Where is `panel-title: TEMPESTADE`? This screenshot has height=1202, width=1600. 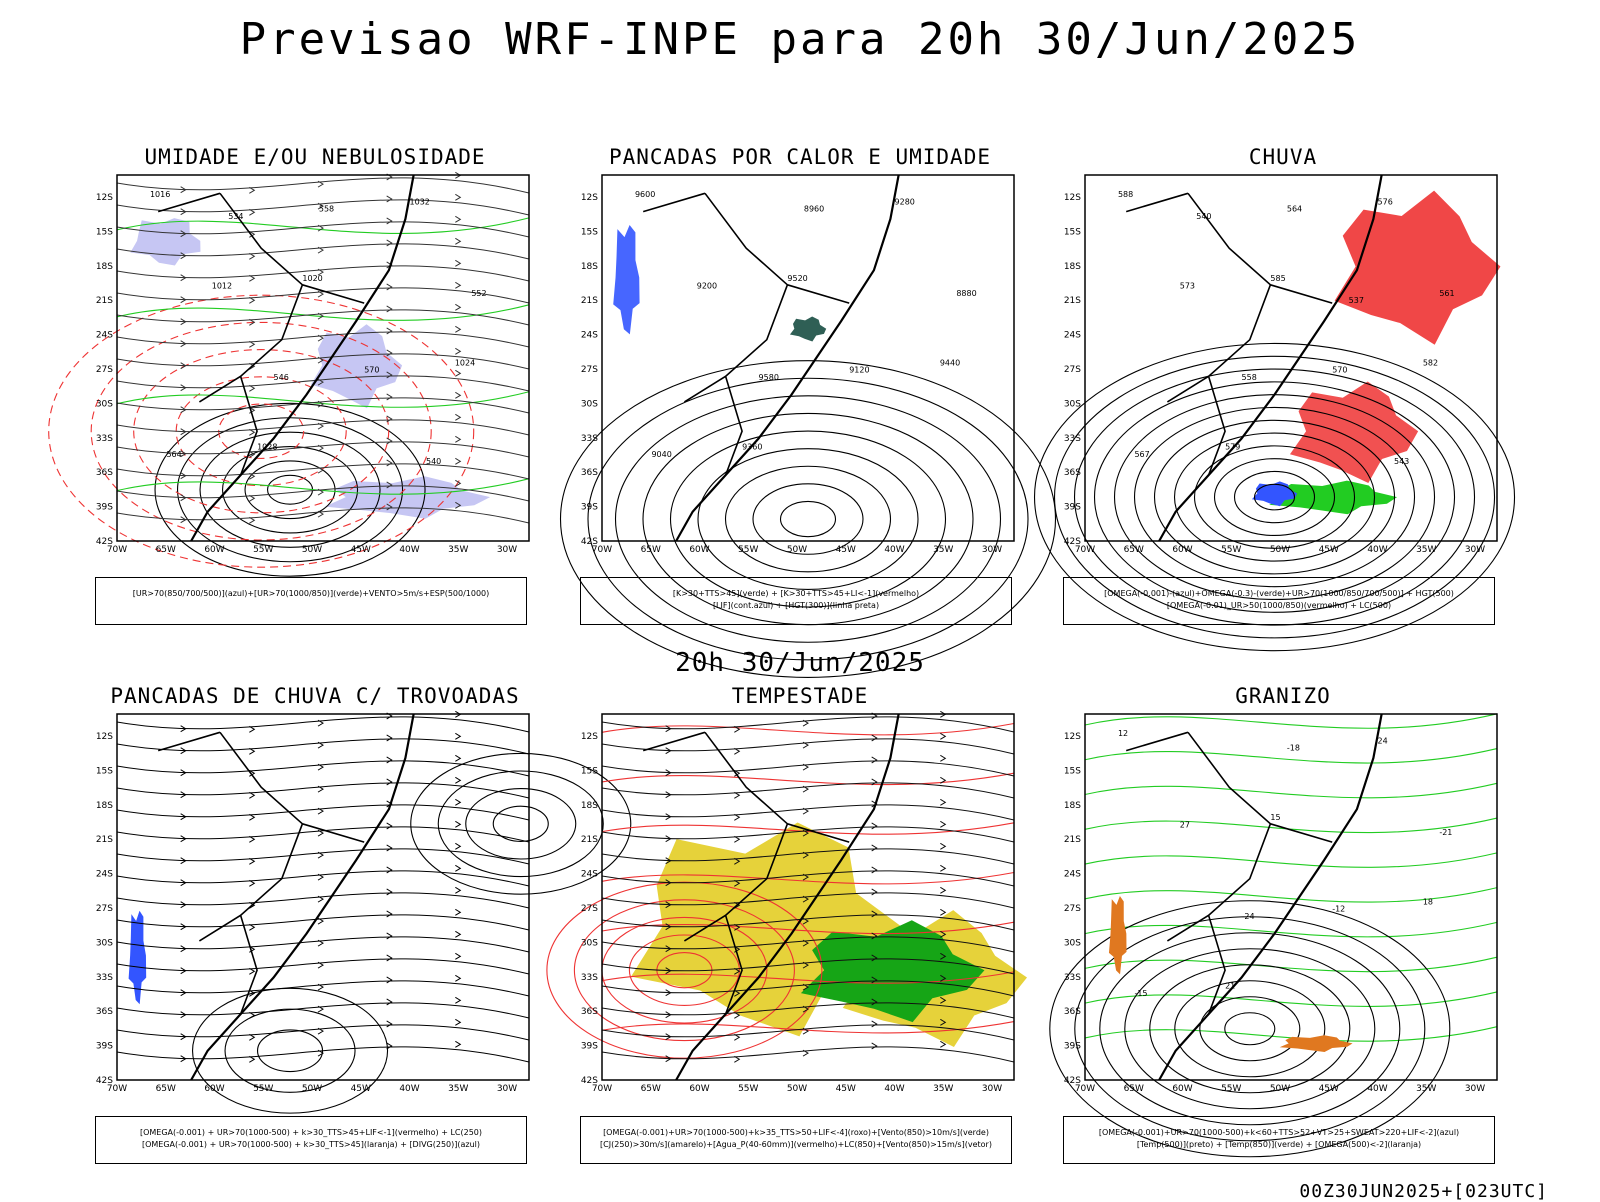
panel-title: TEMPESTADE is located at coordinates (800, 696).